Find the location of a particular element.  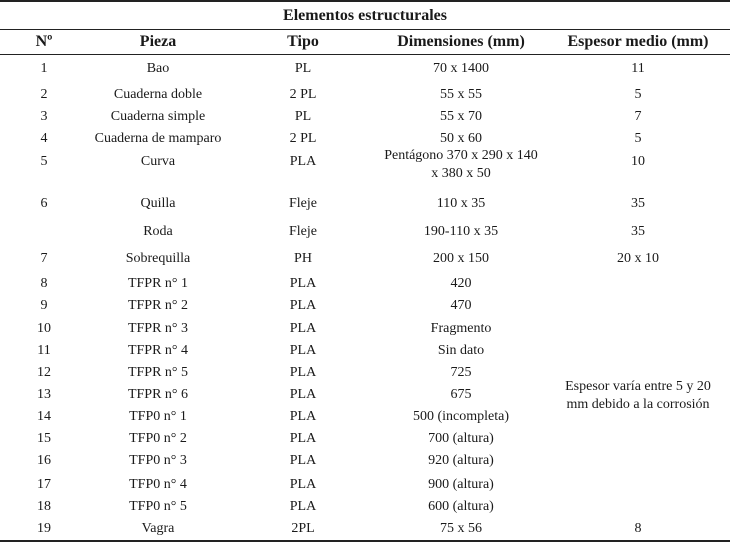

merged-note-line1: Espesor varía entre 5 y 20 is located at coordinates (638, 386).